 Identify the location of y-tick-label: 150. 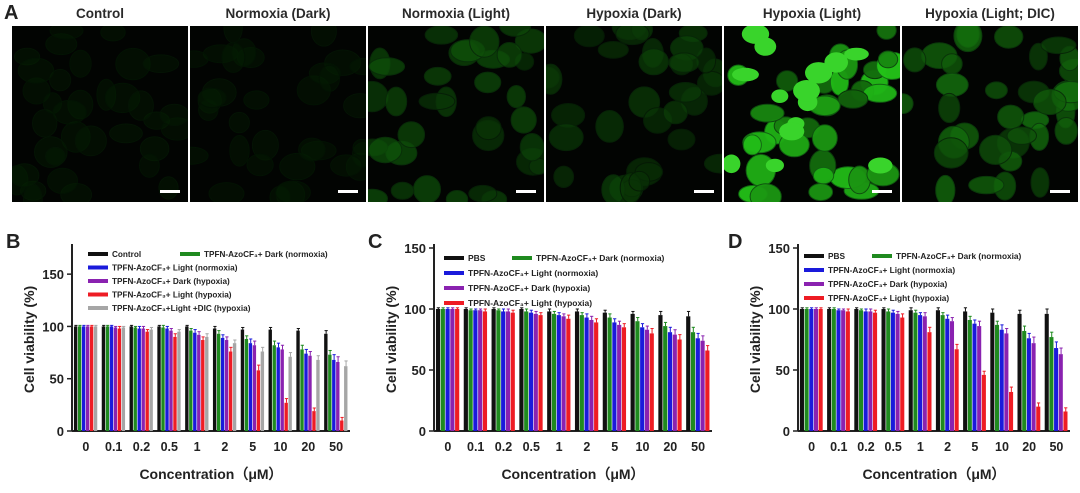
(415, 248).